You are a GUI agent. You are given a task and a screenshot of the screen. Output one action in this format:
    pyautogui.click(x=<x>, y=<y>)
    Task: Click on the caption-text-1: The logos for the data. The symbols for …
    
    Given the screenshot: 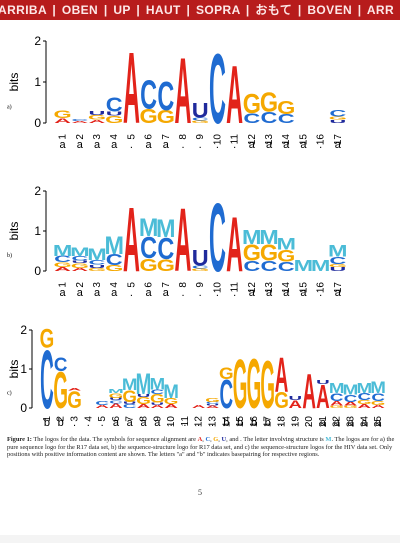 What is the action you would take?
    pyautogui.click(x=115, y=439)
    